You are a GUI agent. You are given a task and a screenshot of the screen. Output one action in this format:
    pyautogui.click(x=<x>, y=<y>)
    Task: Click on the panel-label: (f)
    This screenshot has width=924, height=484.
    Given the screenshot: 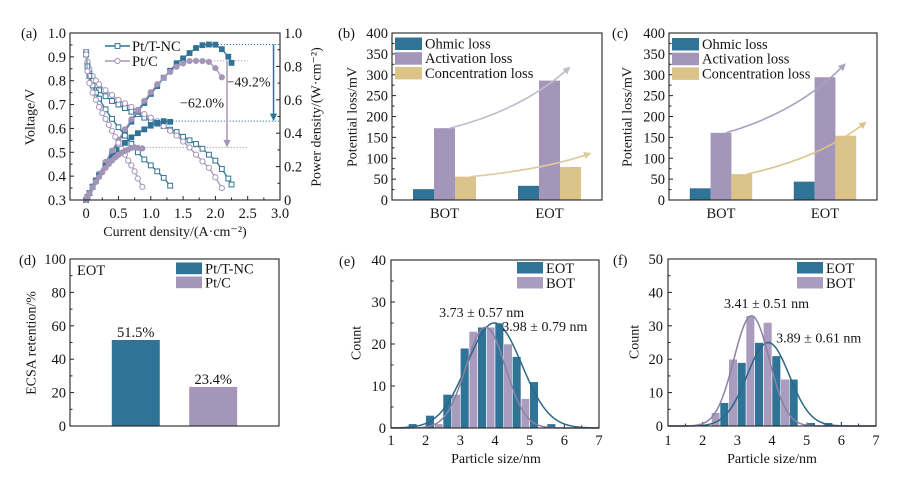 What is the action you would take?
    pyautogui.click(x=620, y=261)
    